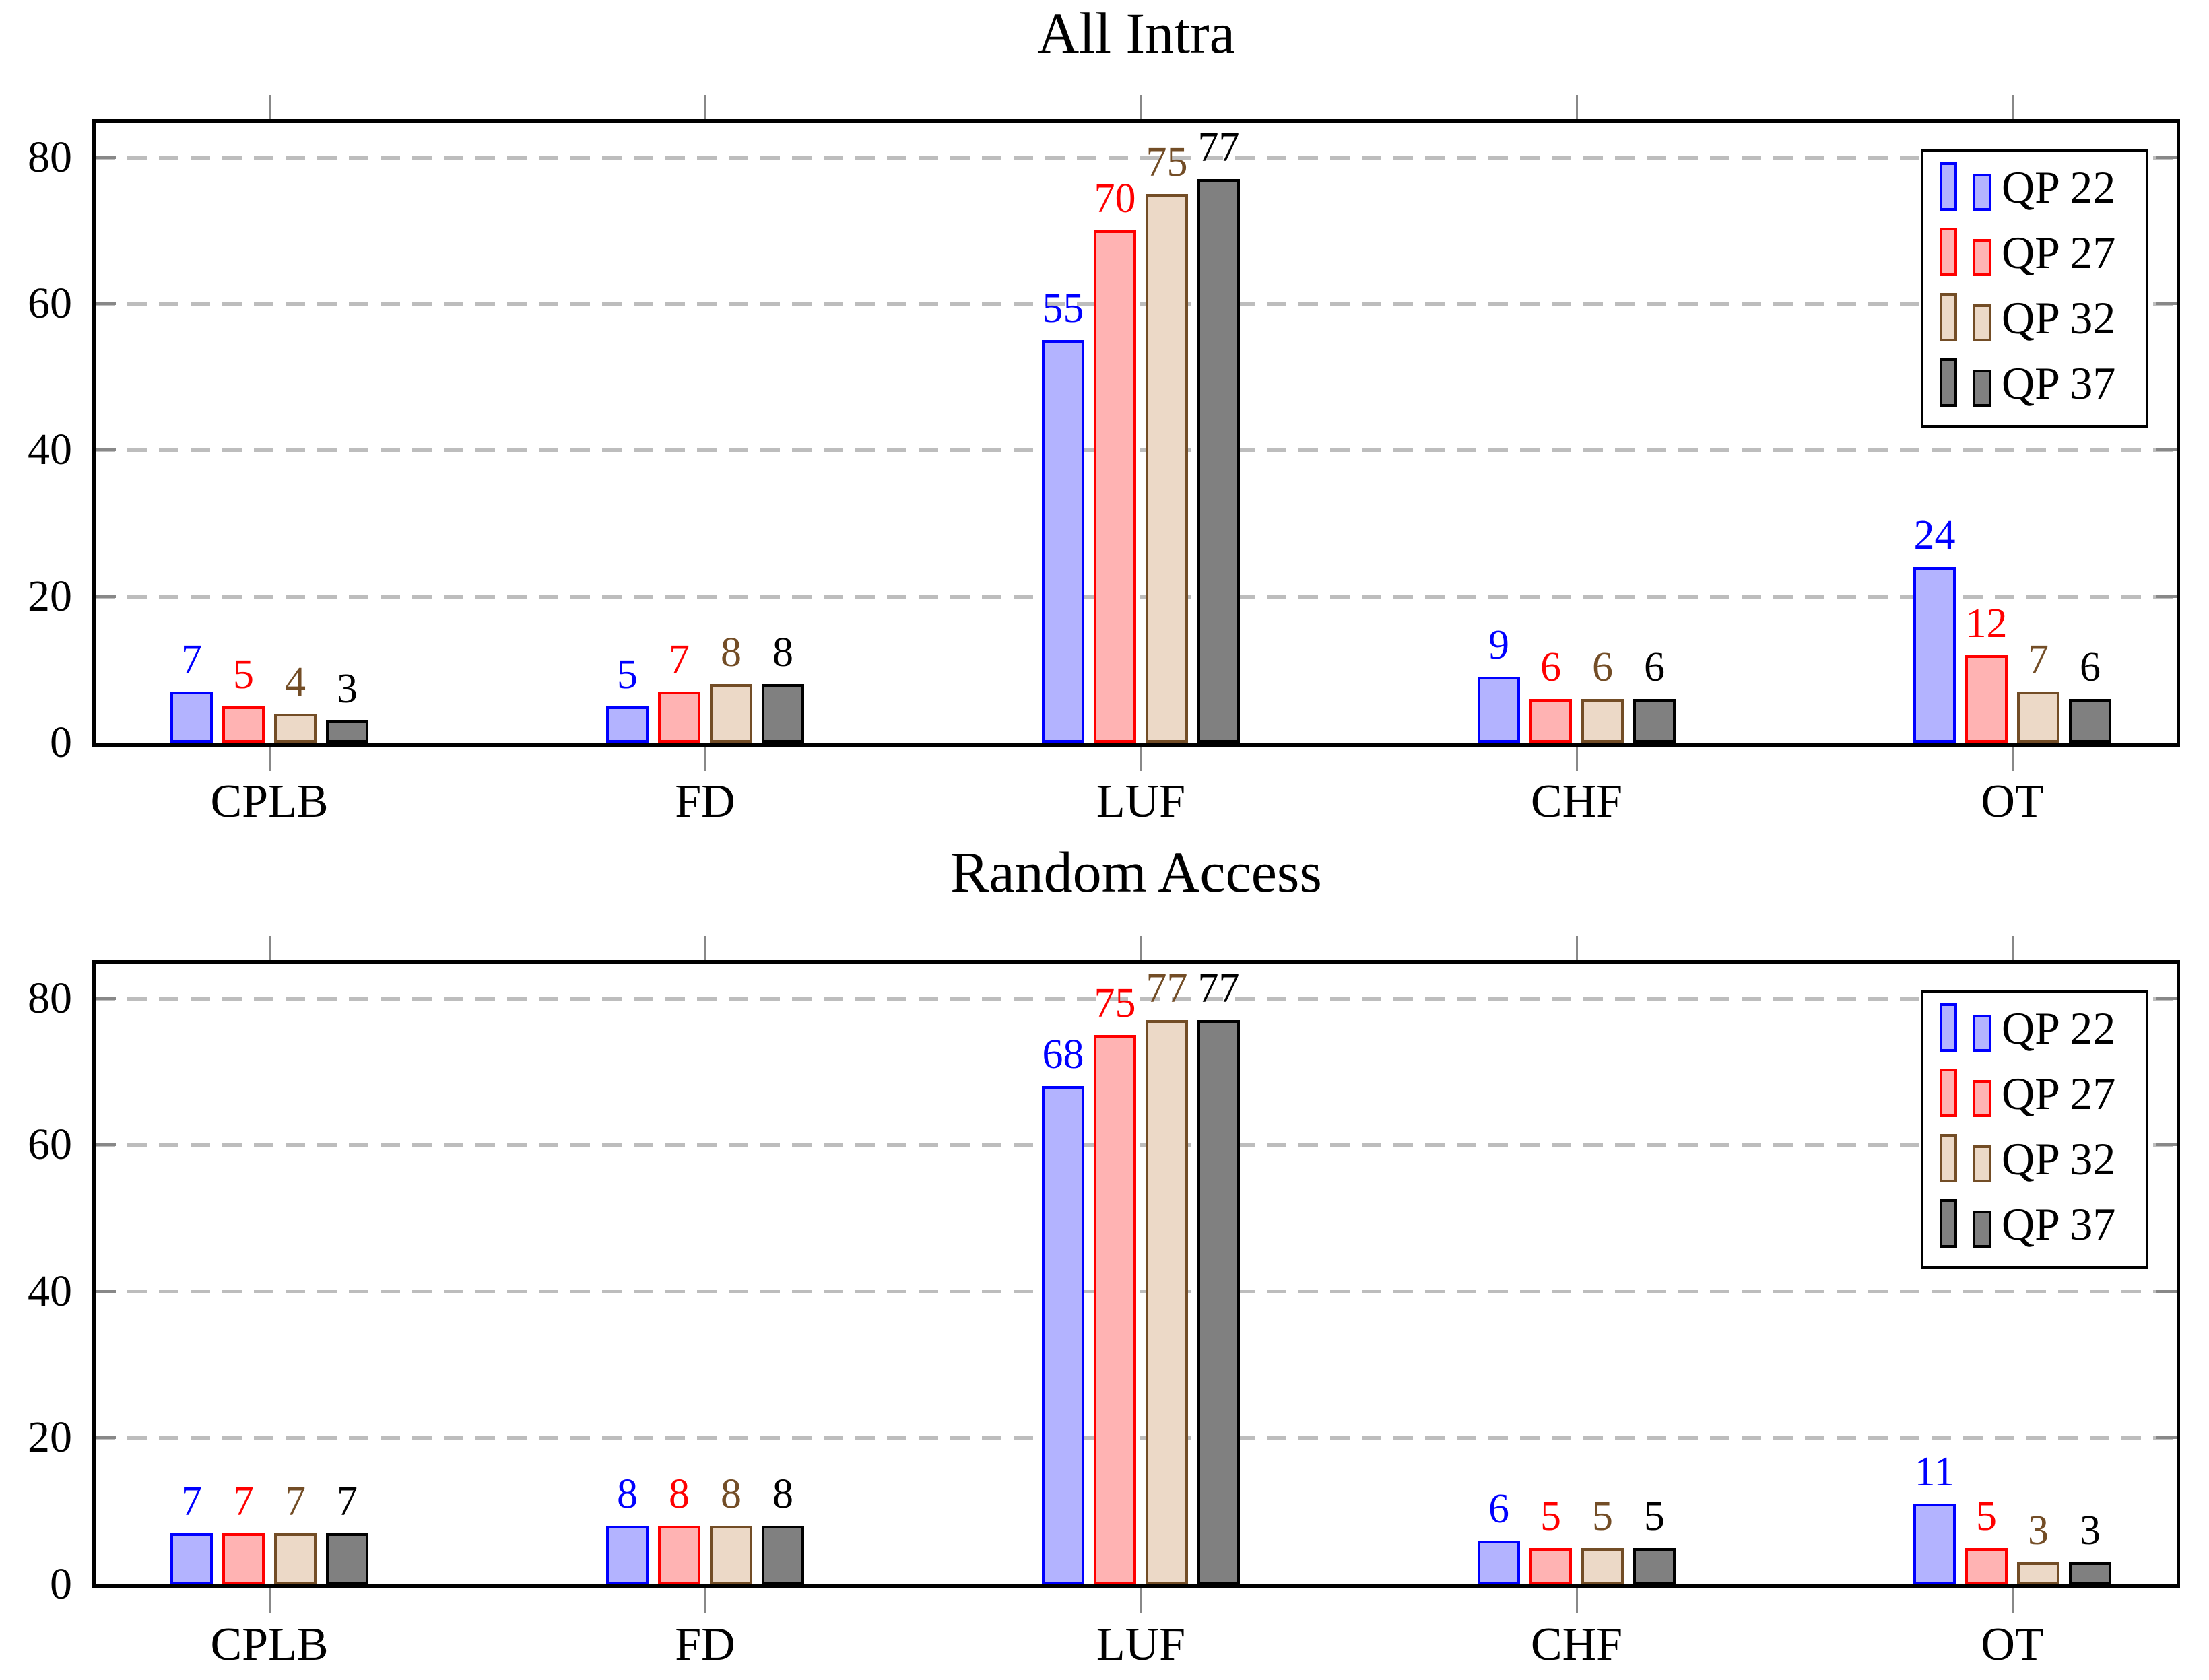 The width and height of the screenshot is (2209, 1680). Describe the element at coordinates (1654, 1516) in the screenshot. I see `value-label-random-access-chf-qp-37: 5` at that location.